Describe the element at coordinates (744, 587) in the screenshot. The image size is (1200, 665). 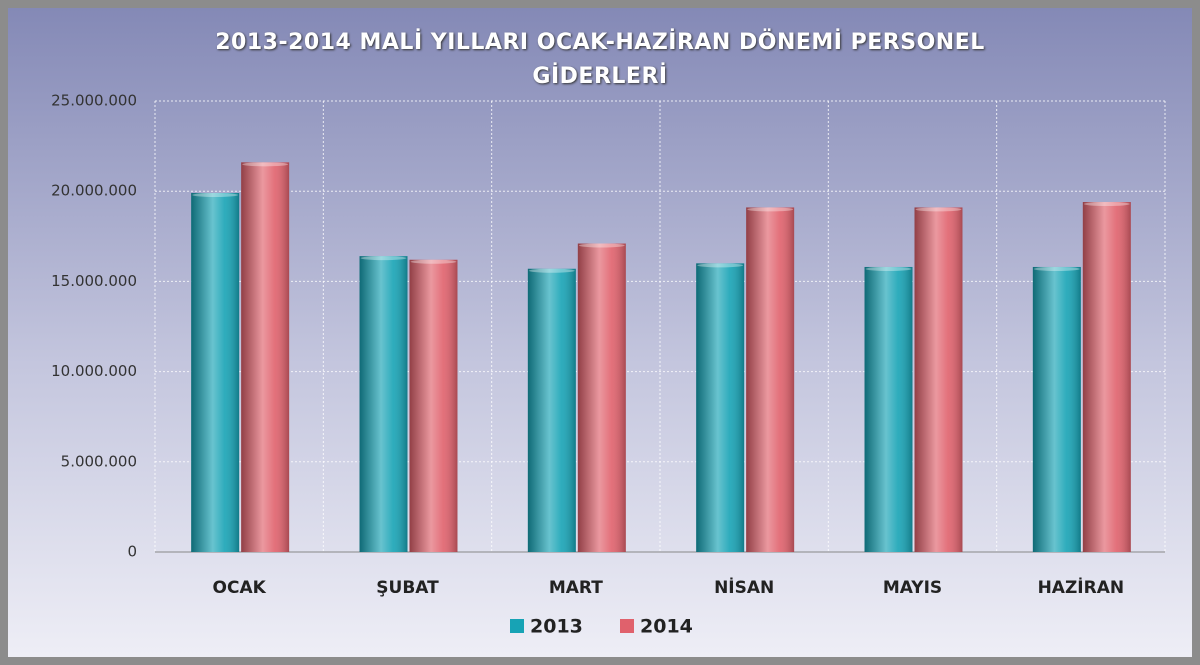
I see `x-tick-label: NİSAN` at that location.